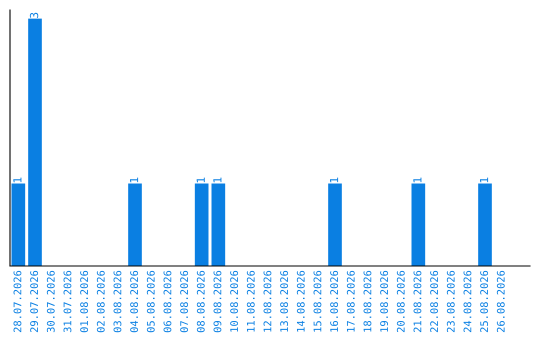 The width and height of the screenshot is (540, 340). Describe the element at coordinates (268, 301) in the screenshot. I see `x-tick-label: 12.08.2026` at that location.